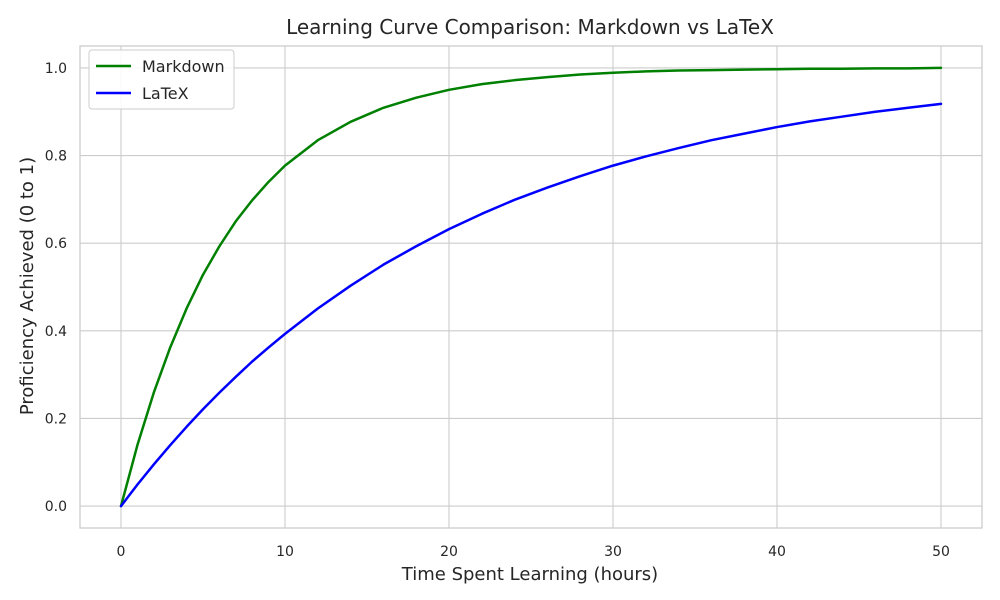 The height and width of the screenshot is (600, 1000). What do you see at coordinates (183, 66) in the screenshot?
I see `legend-label-markdown: Markdown` at bounding box center [183, 66].